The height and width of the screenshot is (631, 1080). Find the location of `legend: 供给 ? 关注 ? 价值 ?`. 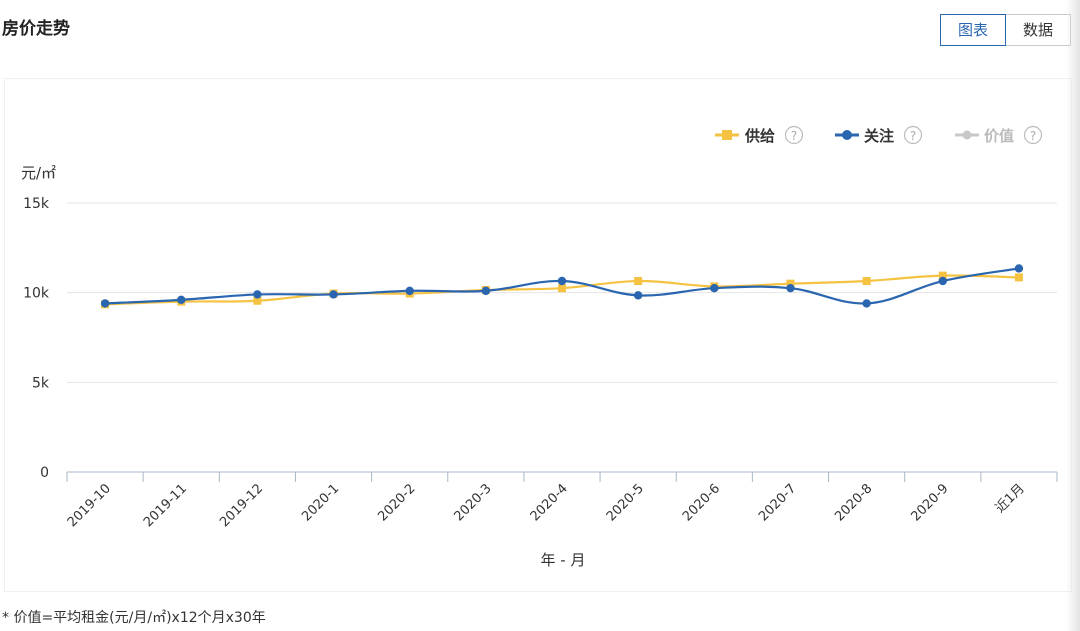

legend: 供给 ? 关注 ? 价值 ? is located at coordinates (879, 135).